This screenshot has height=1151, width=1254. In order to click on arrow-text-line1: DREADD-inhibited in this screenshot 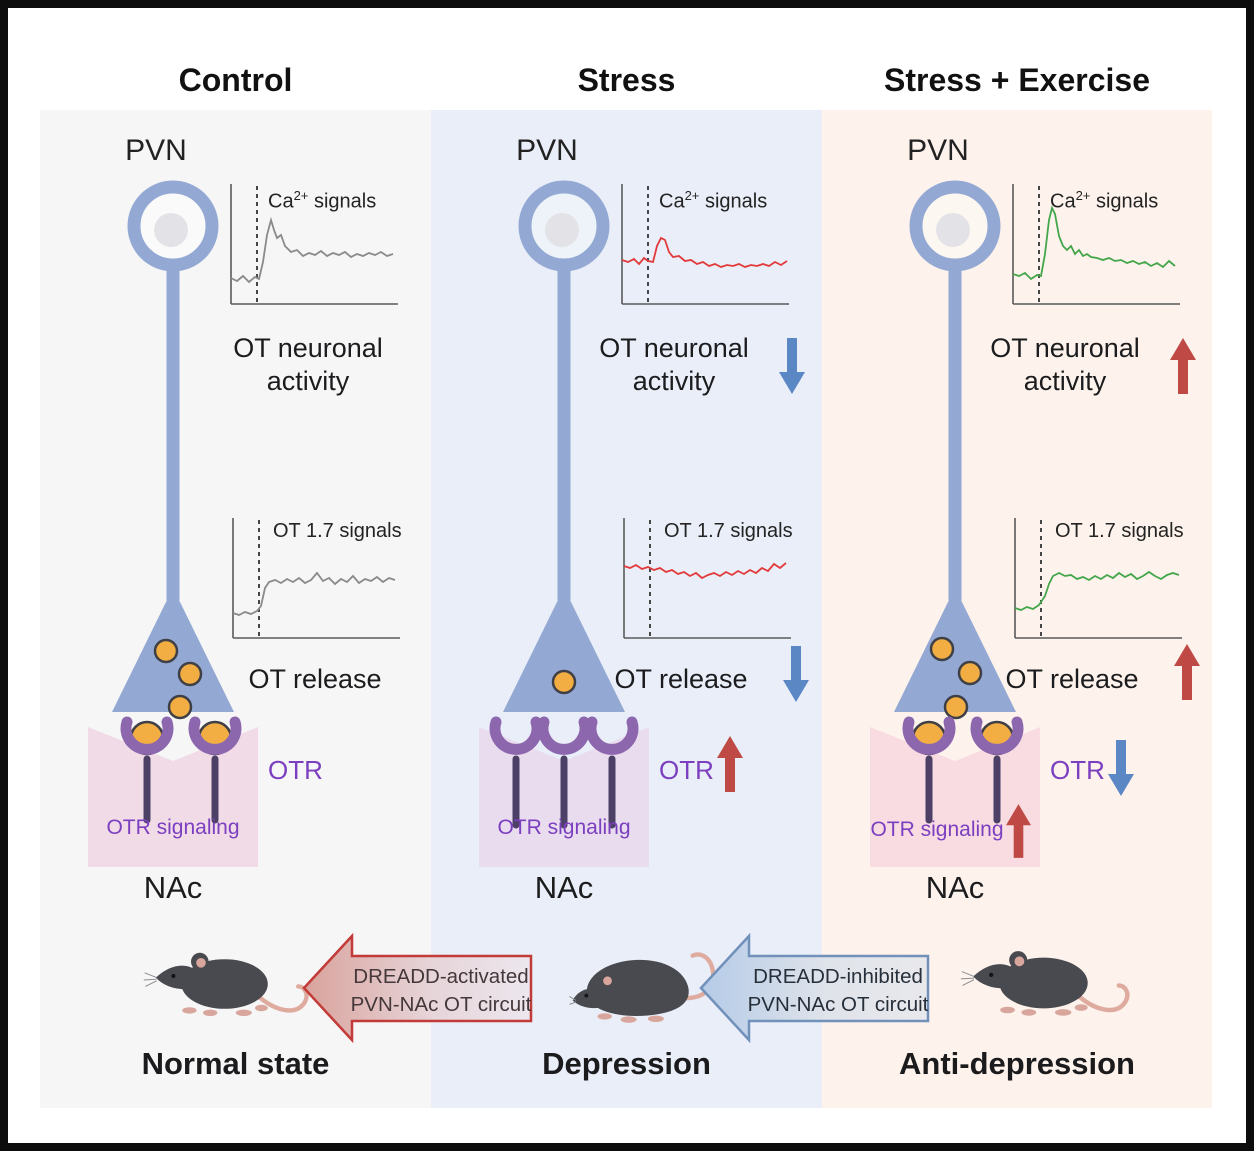, I will do `click(838, 976)`.